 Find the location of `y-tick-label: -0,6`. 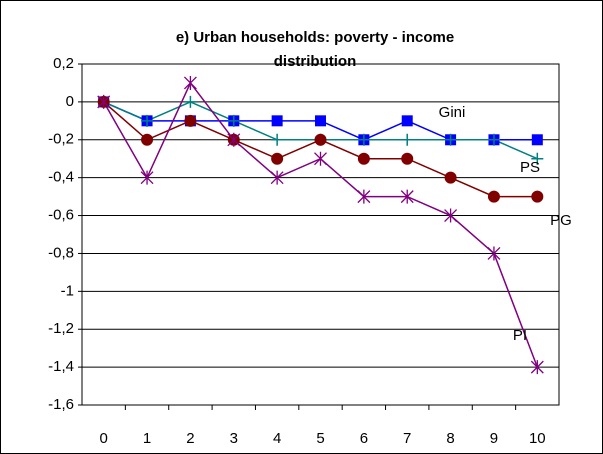

y-tick-label: -0,6 is located at coordinates (61, 215).